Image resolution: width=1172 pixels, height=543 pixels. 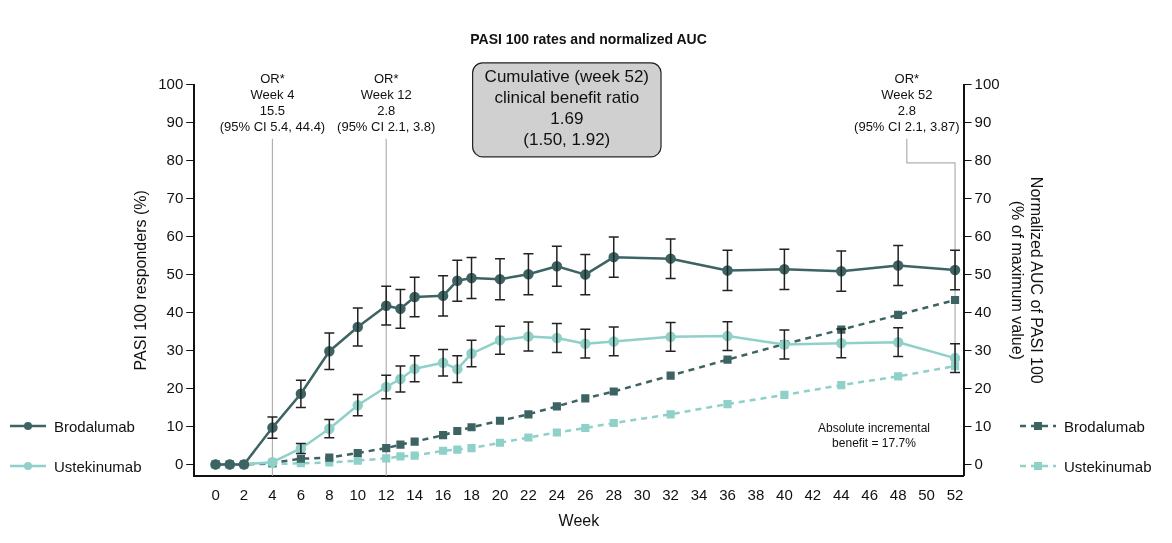 What do you see at coordinates (983, 235) in the screenshot?
I see `y2-tick-label: 60` at bounding box center [983, 235].